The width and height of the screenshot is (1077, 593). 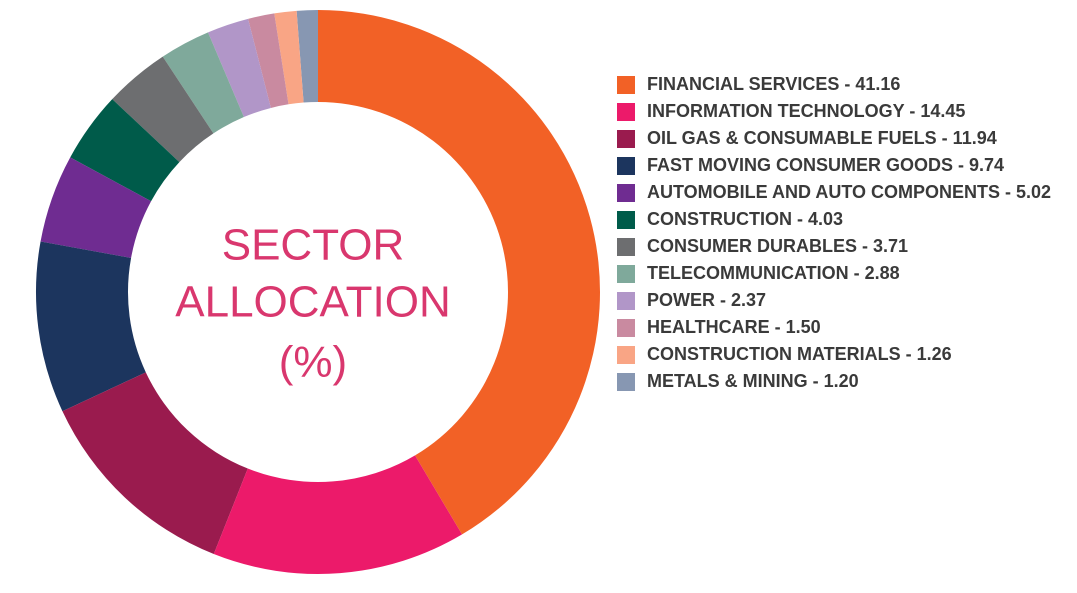 I want to click on legend-label: FINANCIAL SERVICES - 41.16, so click(x=774, y=84).